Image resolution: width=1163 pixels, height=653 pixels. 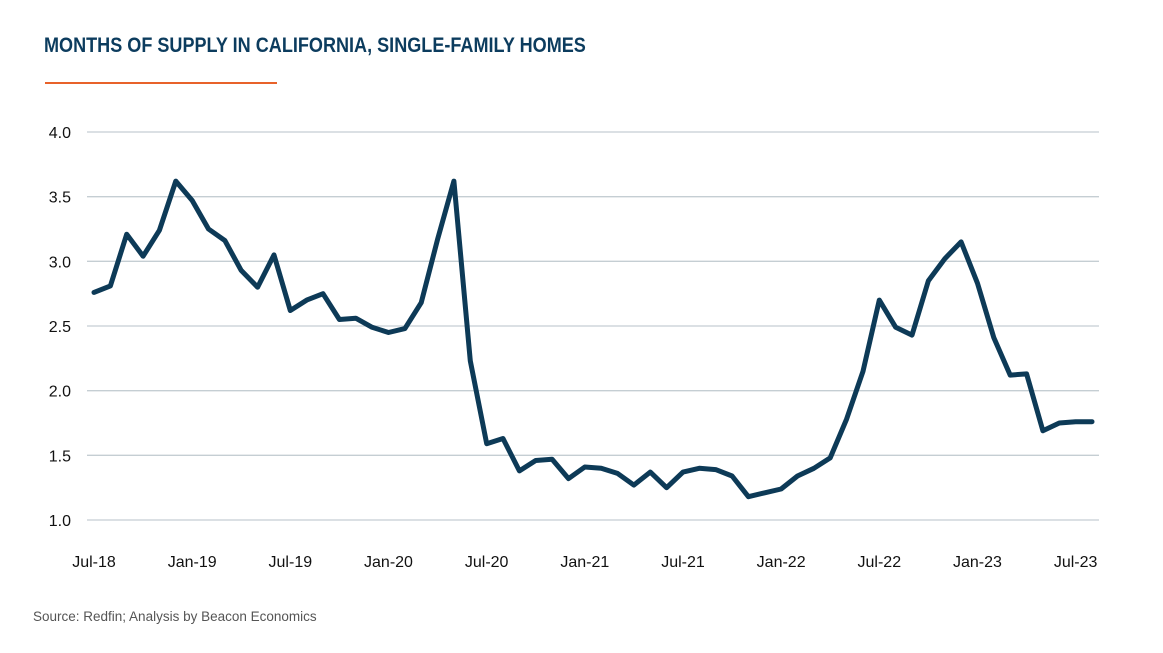 What do you see at coordinates (192, 562) in the screenshot?
I see `x-tick-label: Jan-19` at bounding box center [192, 562].